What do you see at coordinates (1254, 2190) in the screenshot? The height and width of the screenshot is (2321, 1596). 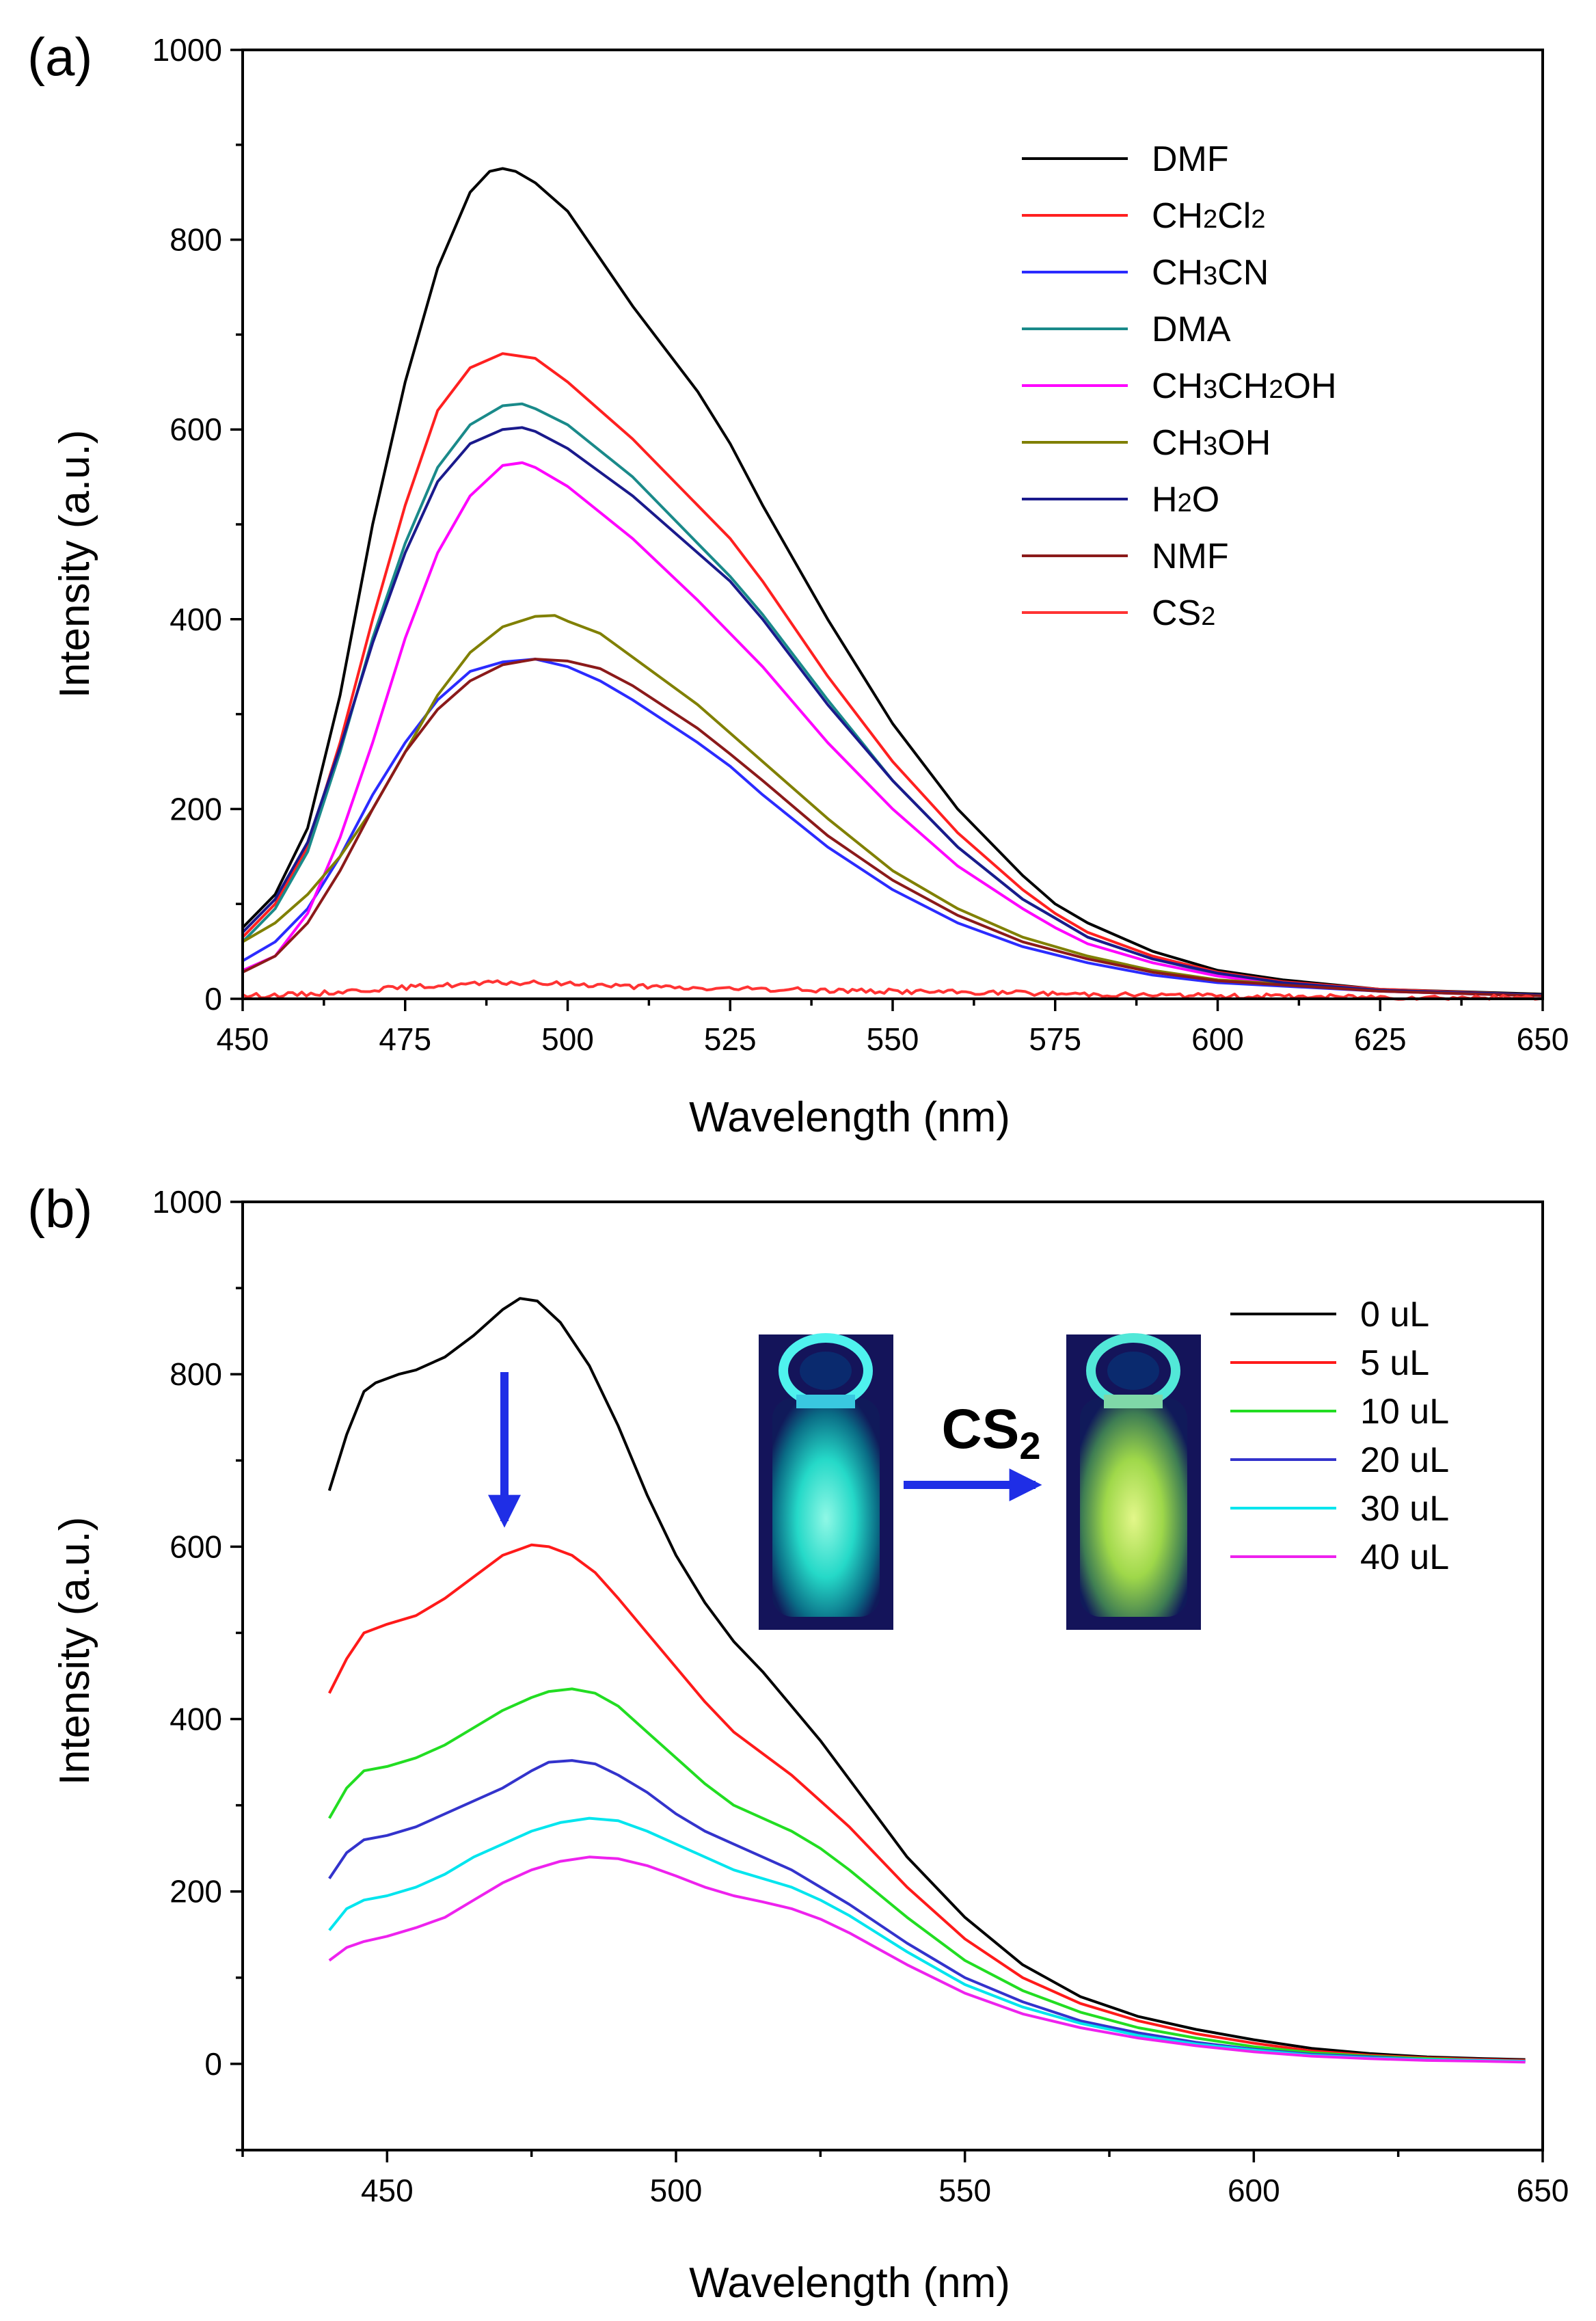 I see `panel-b-x-tick-label: 600` at bounding box center [1254, 2190].